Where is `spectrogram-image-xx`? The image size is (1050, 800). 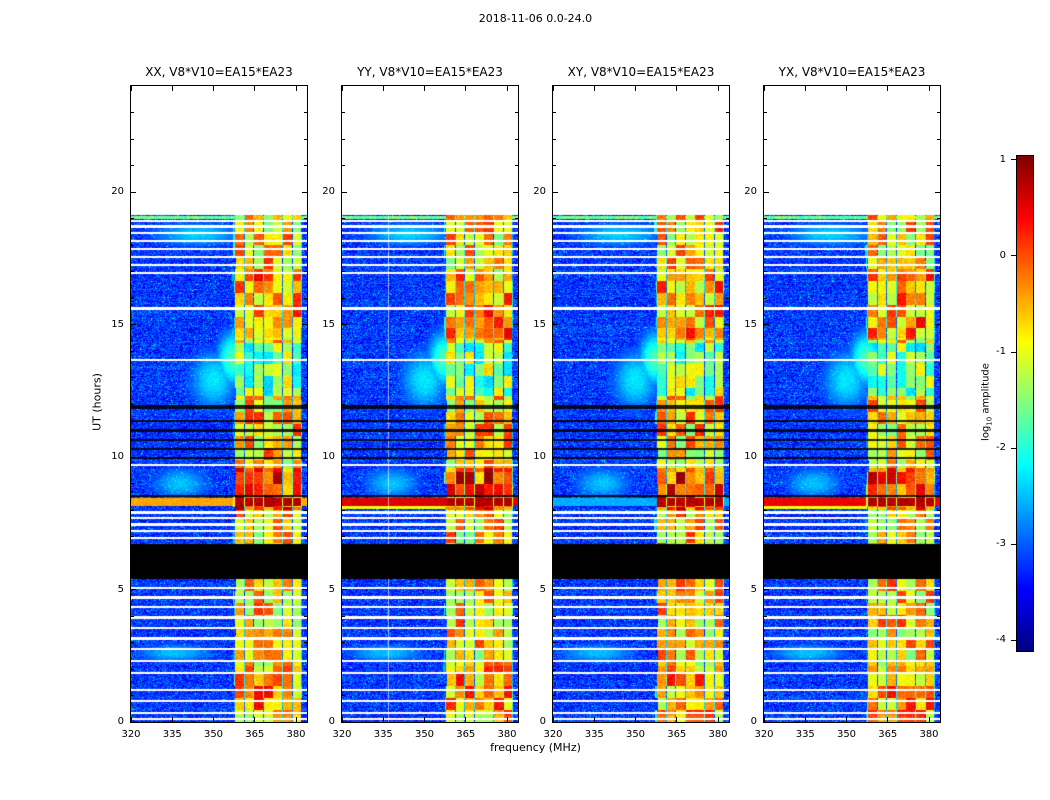 spectrogram-image-xx is located at coordinates (219, 404).